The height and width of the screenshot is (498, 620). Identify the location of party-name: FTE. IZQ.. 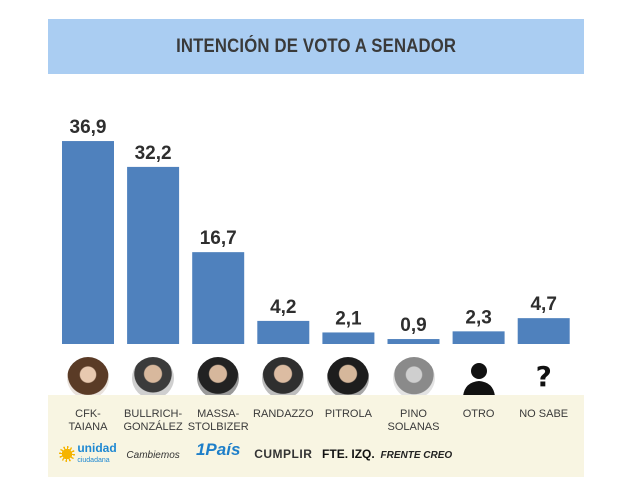
(348, 454).